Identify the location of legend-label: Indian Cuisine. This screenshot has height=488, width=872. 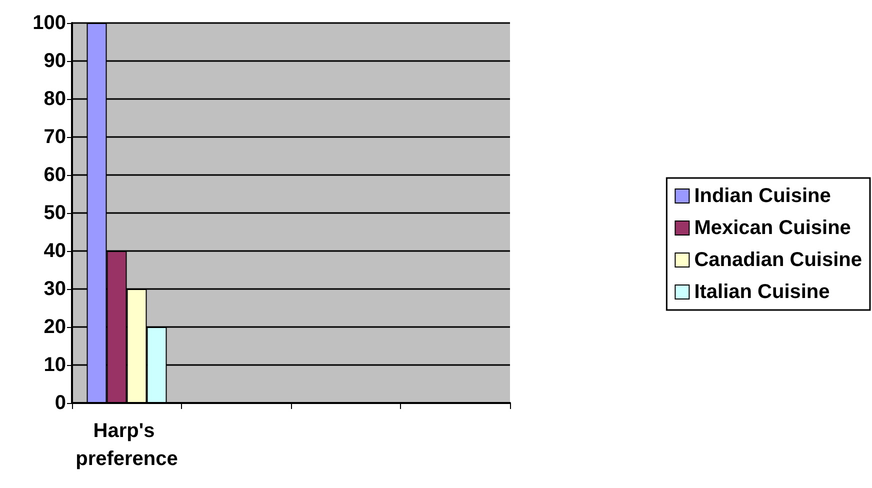
(762, 196).